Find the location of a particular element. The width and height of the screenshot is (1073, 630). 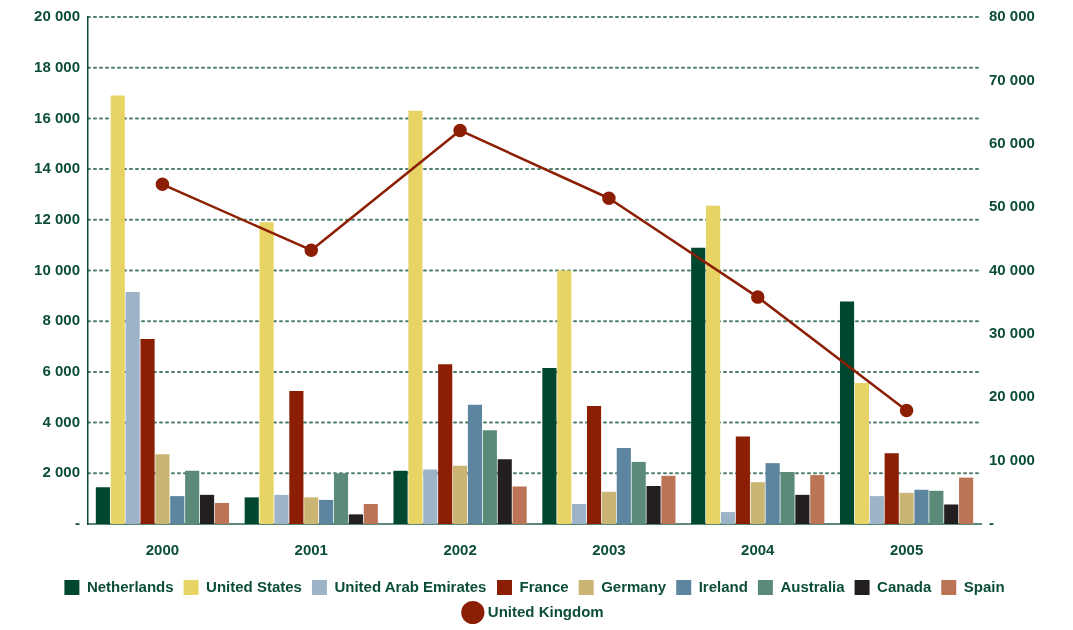

y2-tick-label: 40 000 is located at coordinates (1012, 269).